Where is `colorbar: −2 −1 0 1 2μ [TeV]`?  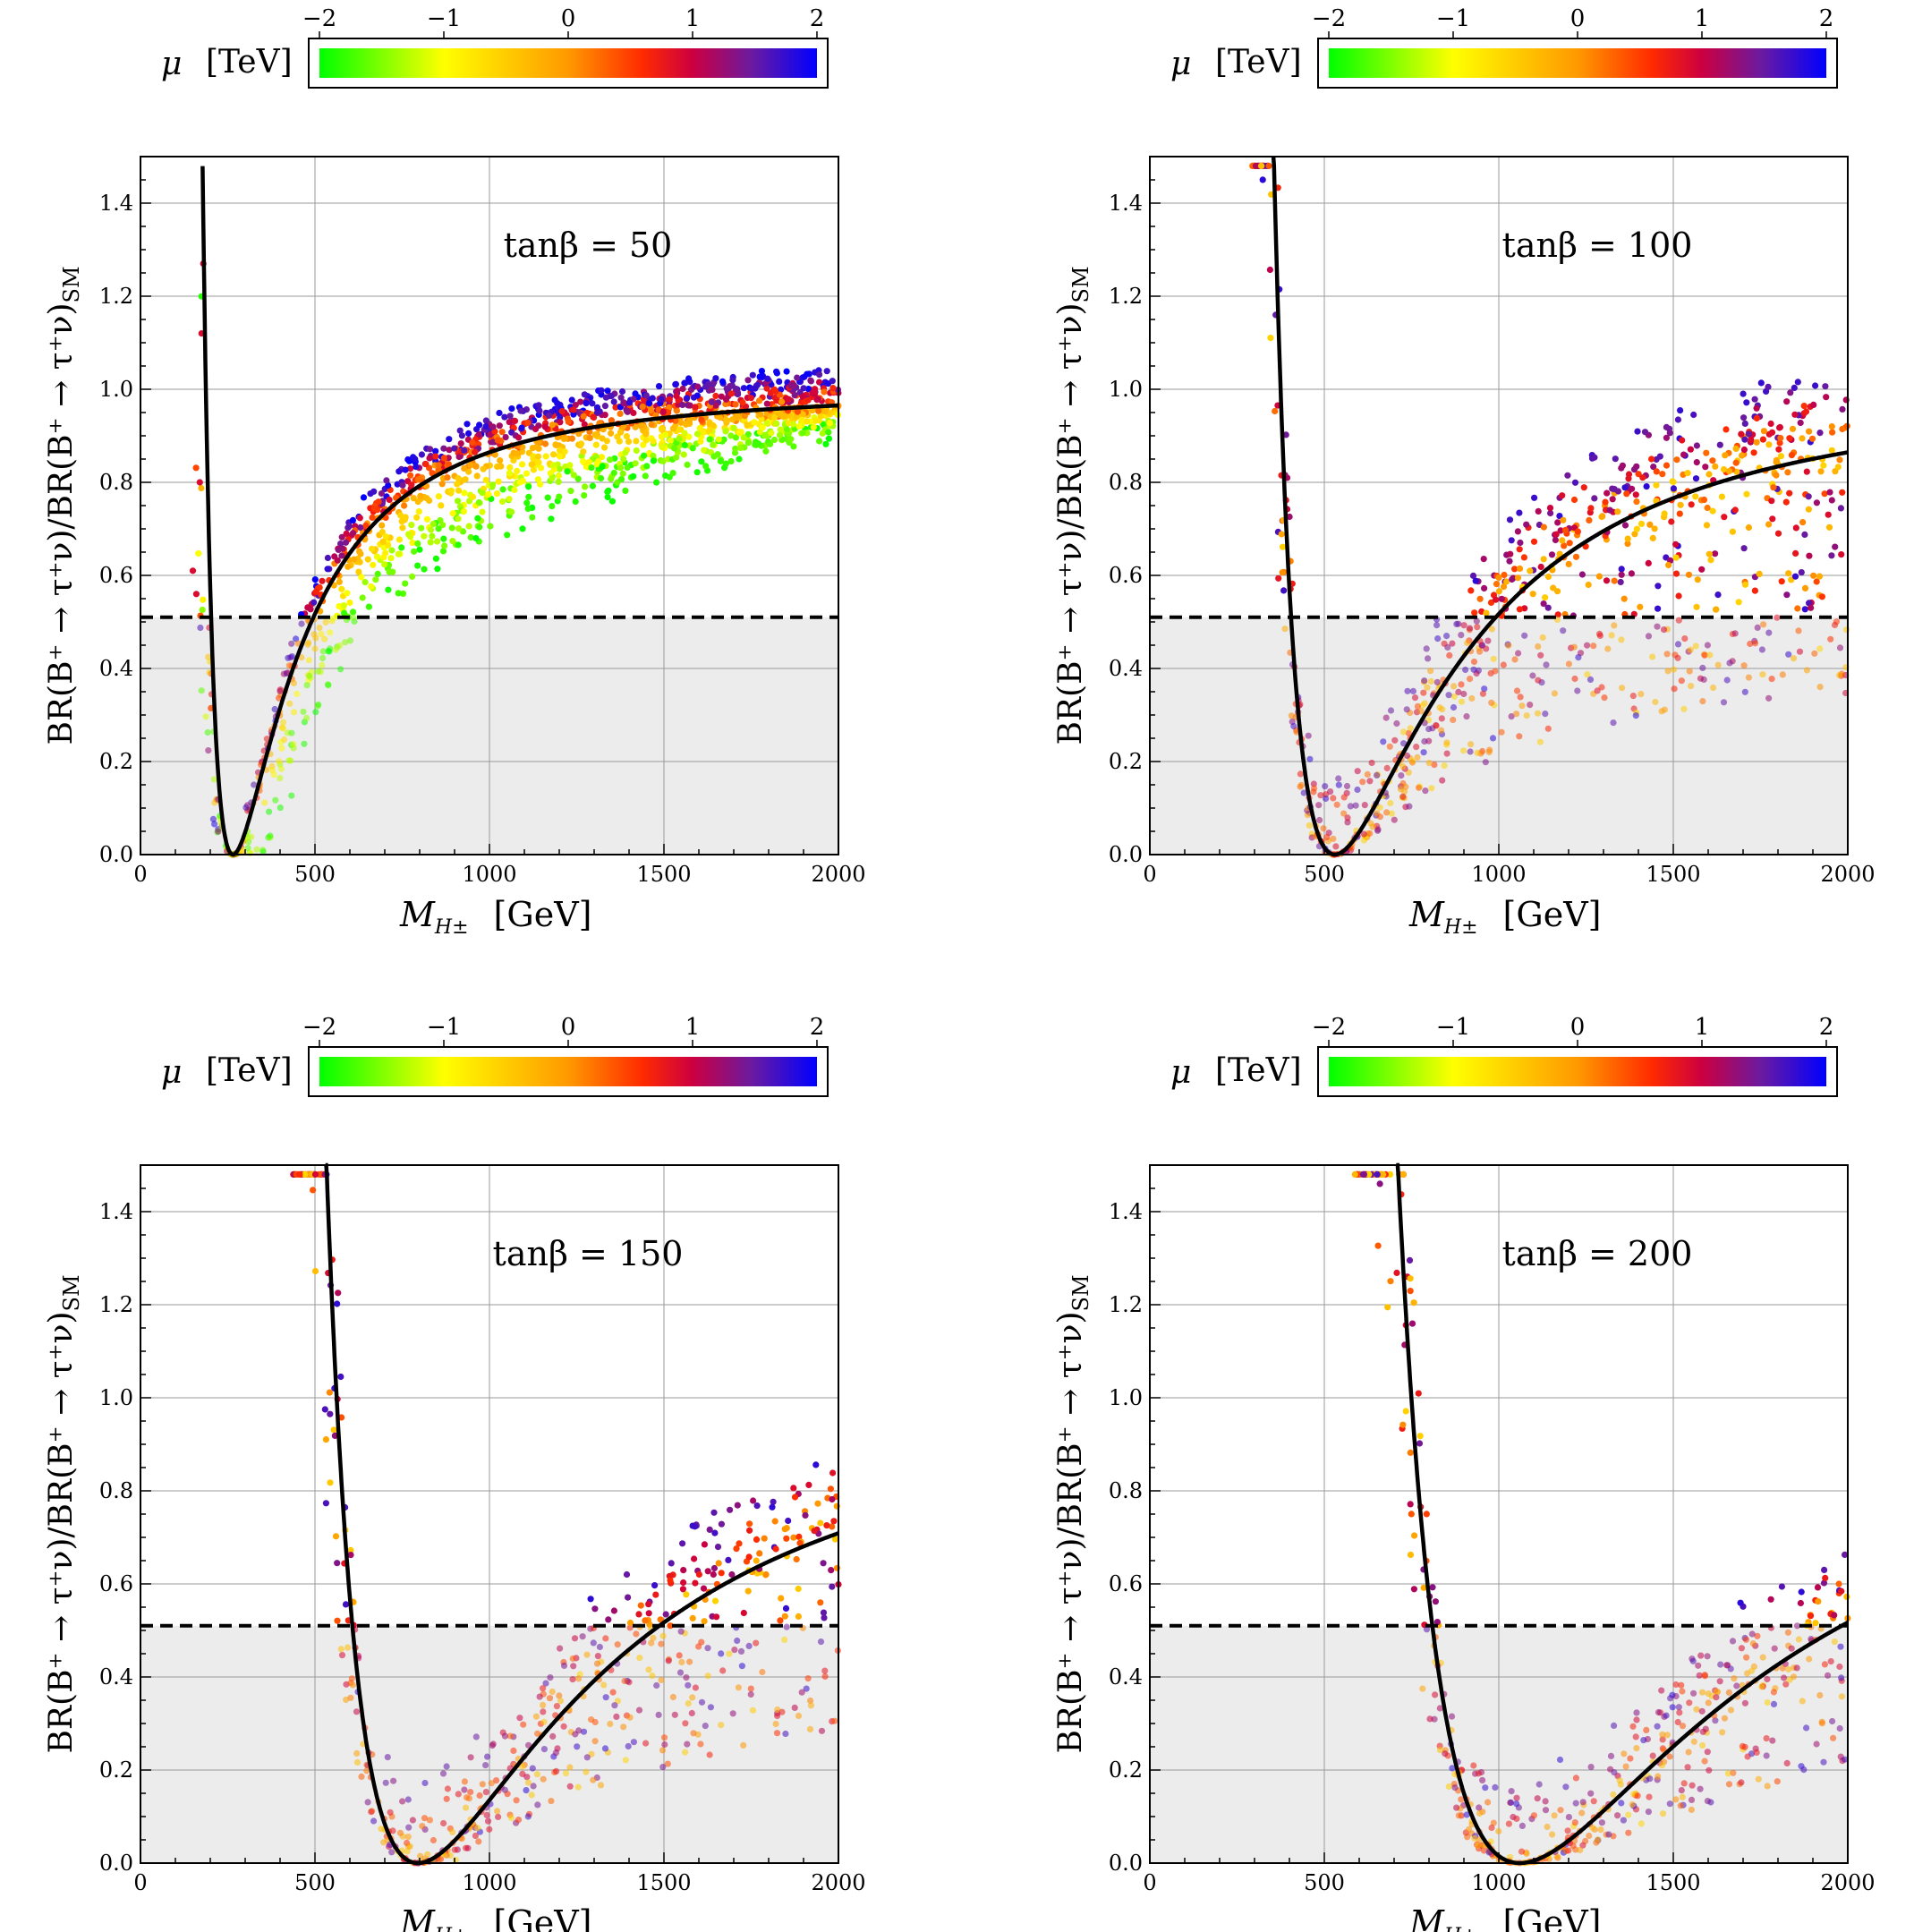
colorbar: −2 −1 0 1 2μ [TeV] is located at coordinates (1504, 47).